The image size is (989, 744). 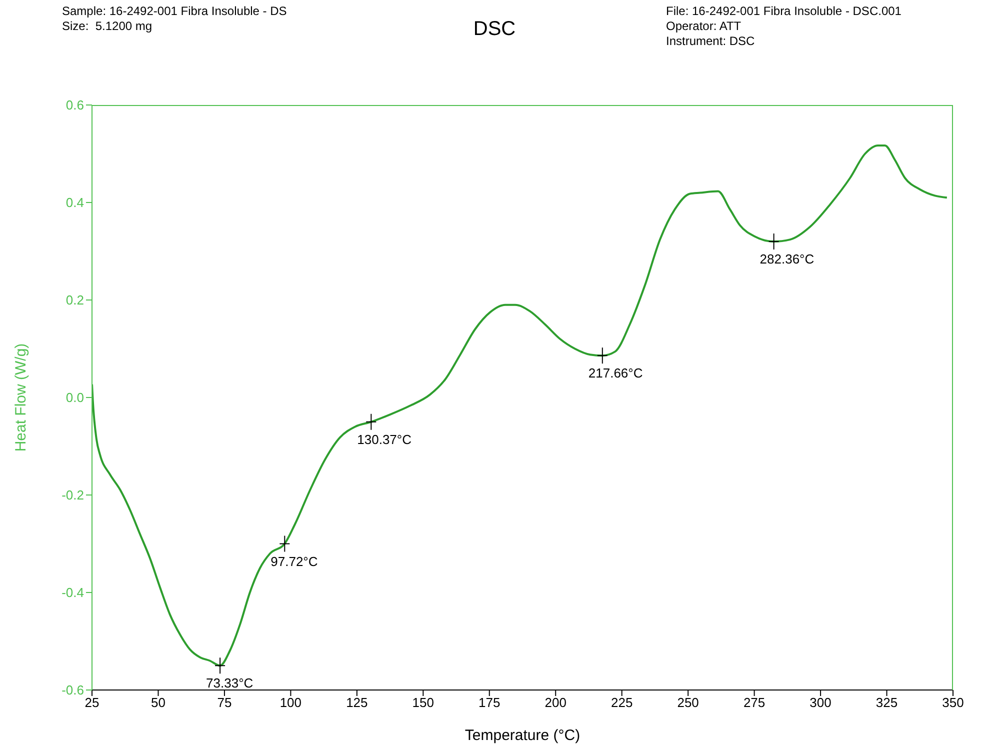 I want to click on x-tick-label: 100, so click(x=291, y=702).